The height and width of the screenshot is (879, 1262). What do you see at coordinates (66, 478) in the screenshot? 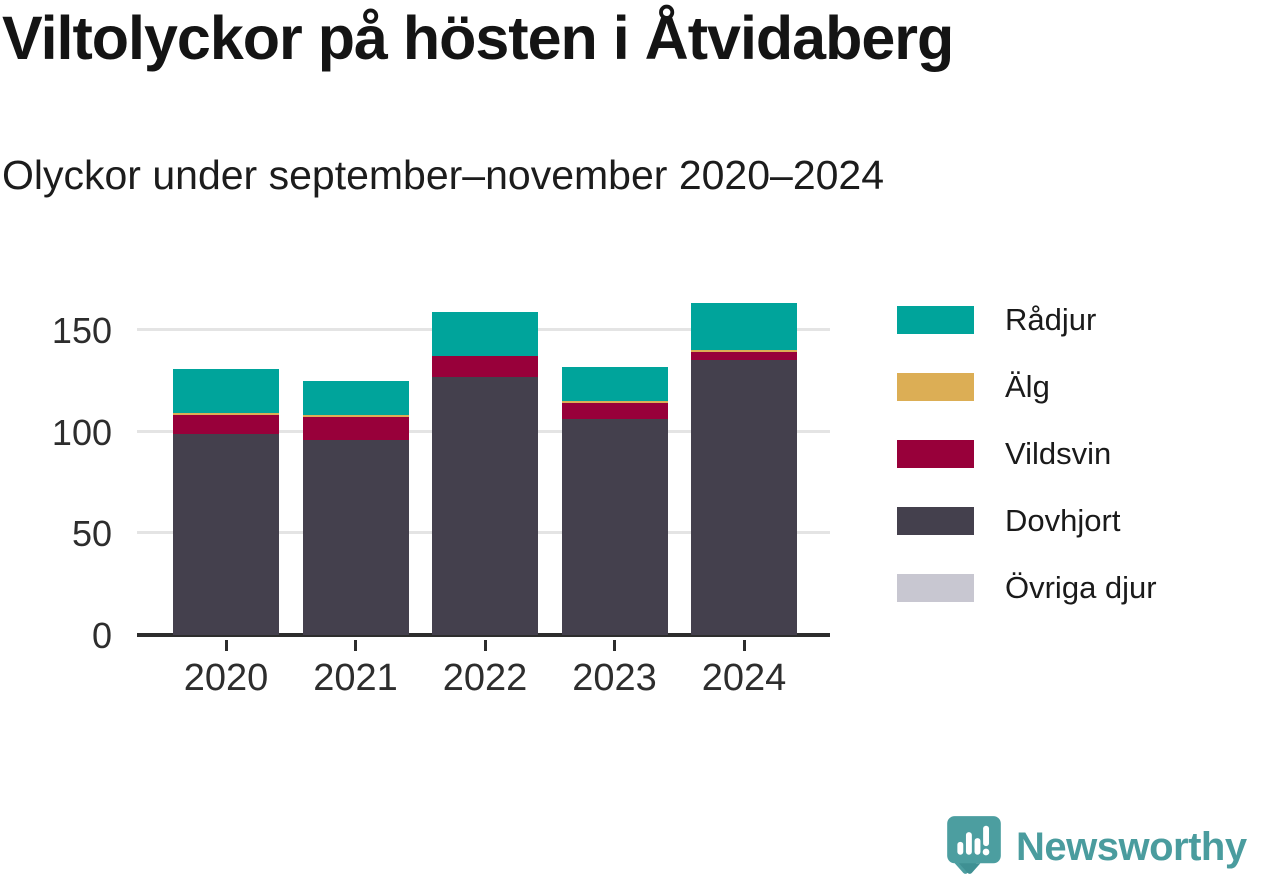
I see `y-axis-labels: 0 50 100 150` at bounding box center [66, 478].